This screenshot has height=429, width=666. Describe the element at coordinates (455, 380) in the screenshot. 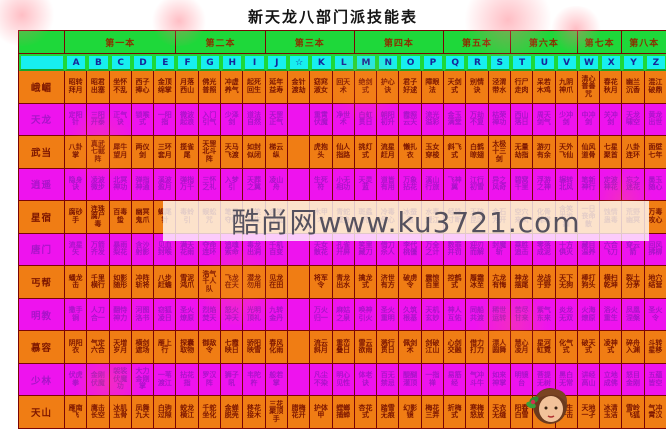

I see `skill-cell: 易筋经` at that location.